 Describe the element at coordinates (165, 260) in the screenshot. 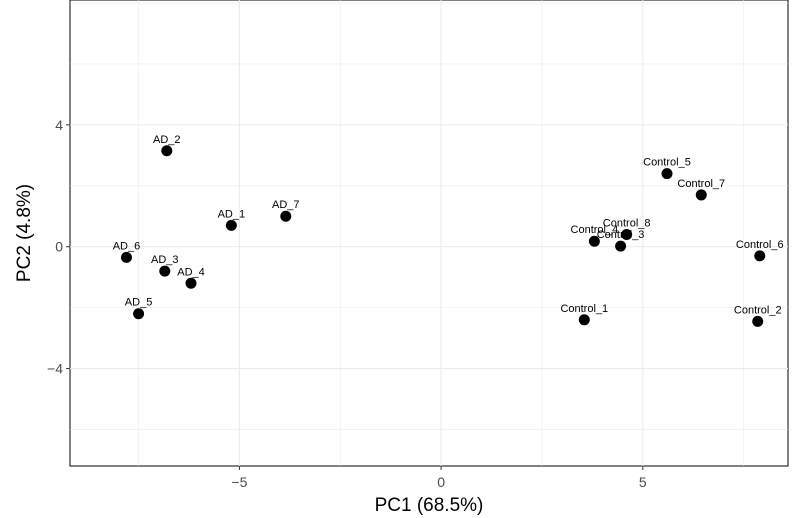

I see `point-label: AD_3` at that location.